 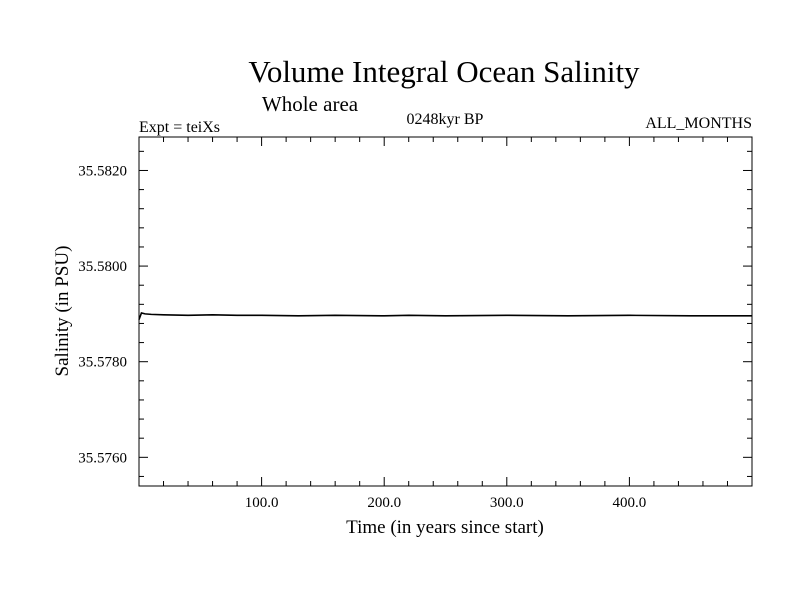 I want to click on y-tick-label: 35.5800, so click(x=102, y=267).